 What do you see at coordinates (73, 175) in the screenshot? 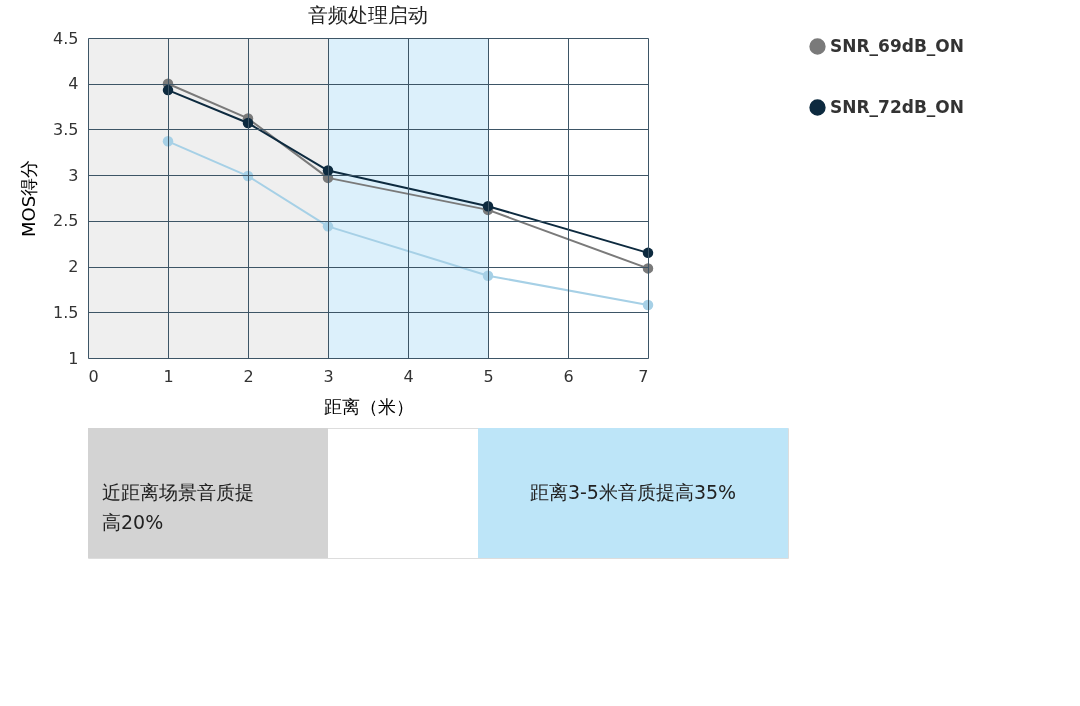
I see `y-tick-label: 3` at bounding box center [73, 175].